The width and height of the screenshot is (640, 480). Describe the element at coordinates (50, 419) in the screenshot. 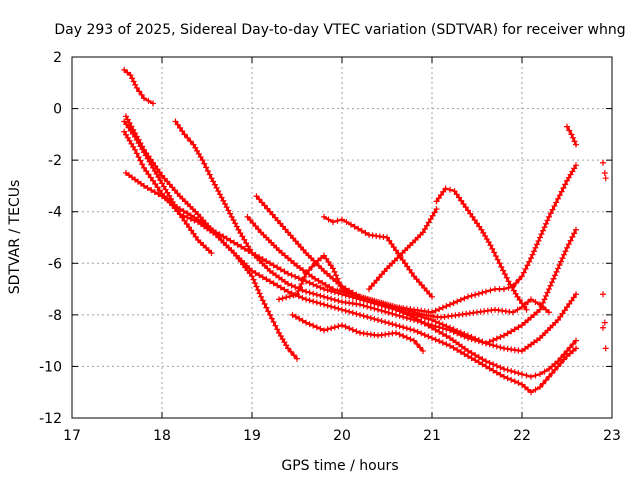

I see `y-tick-label: -12` at that location.